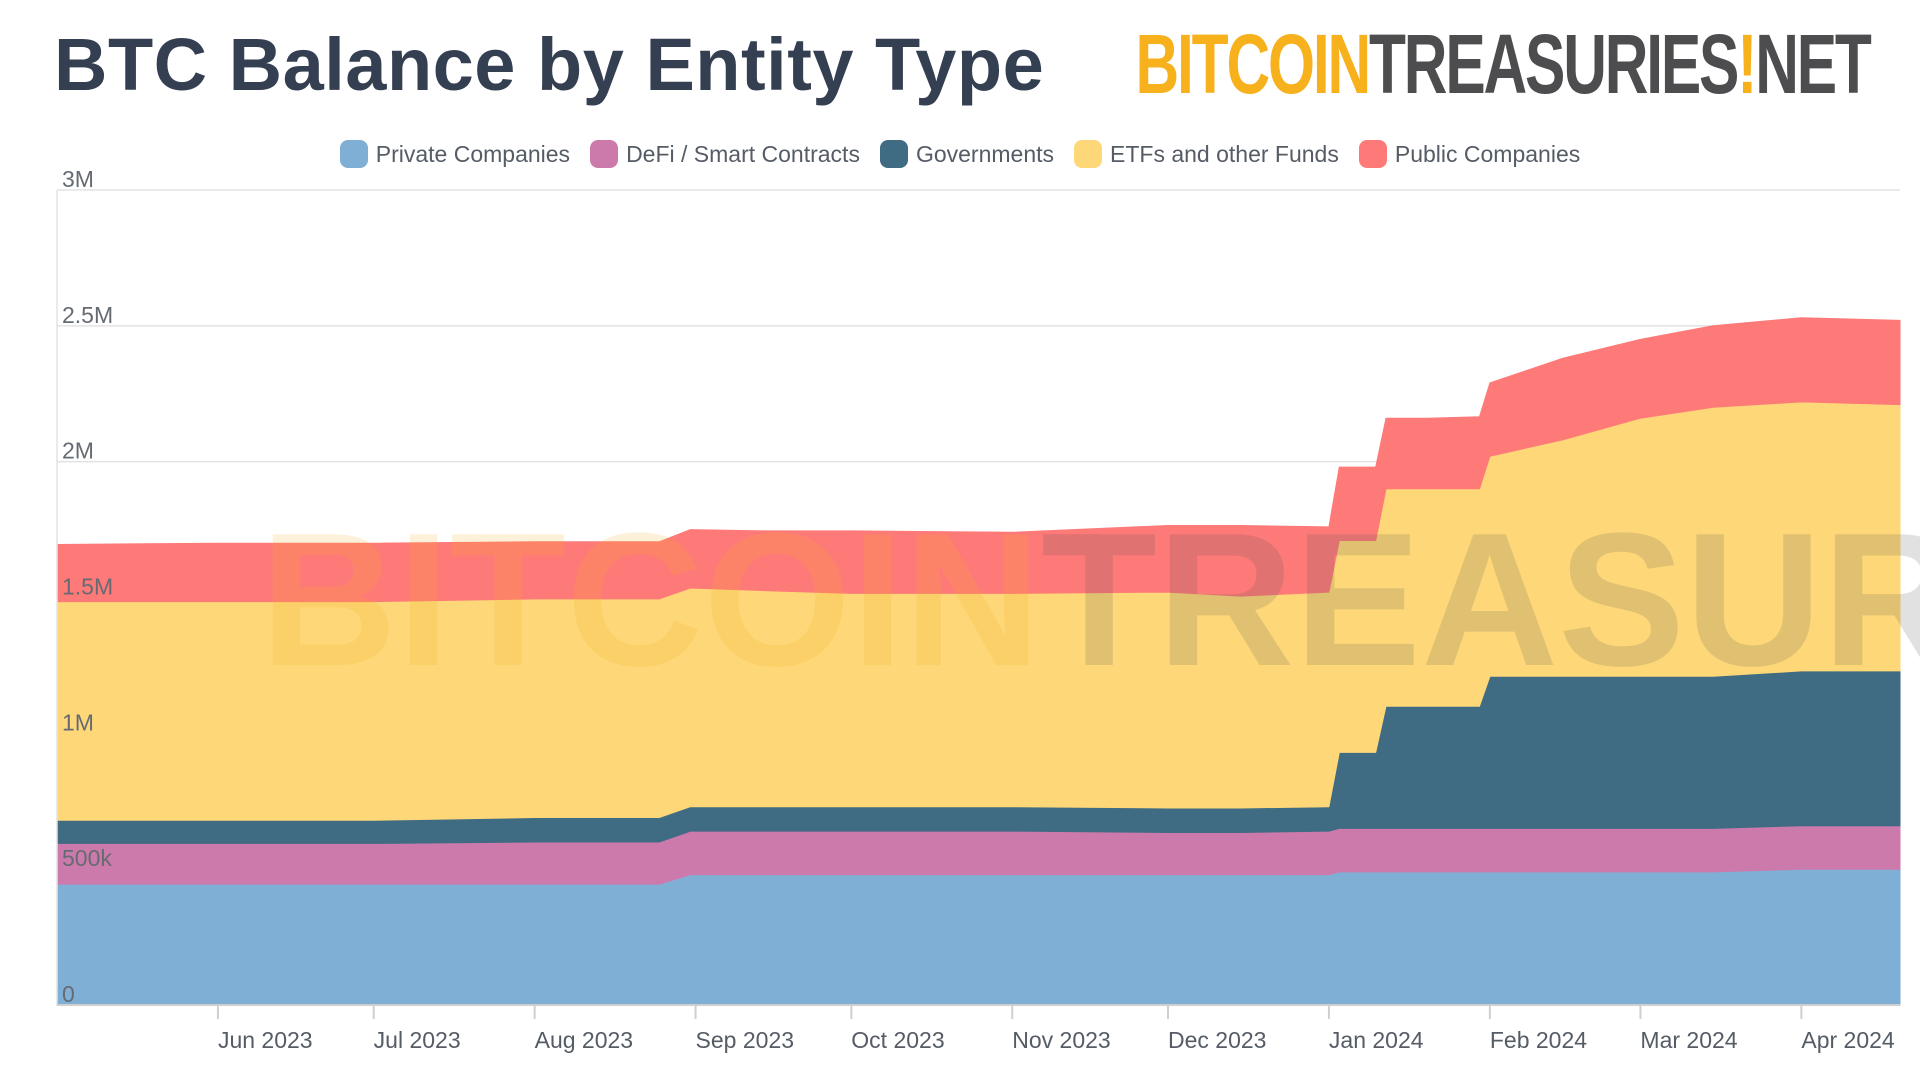 This screenshot has width=1920, height=1080. What do you see at coordinates (1217, 1040) in the screenshot?
I see `x-tick-label: Dec 2023` at bounding box center [1217, 1040].